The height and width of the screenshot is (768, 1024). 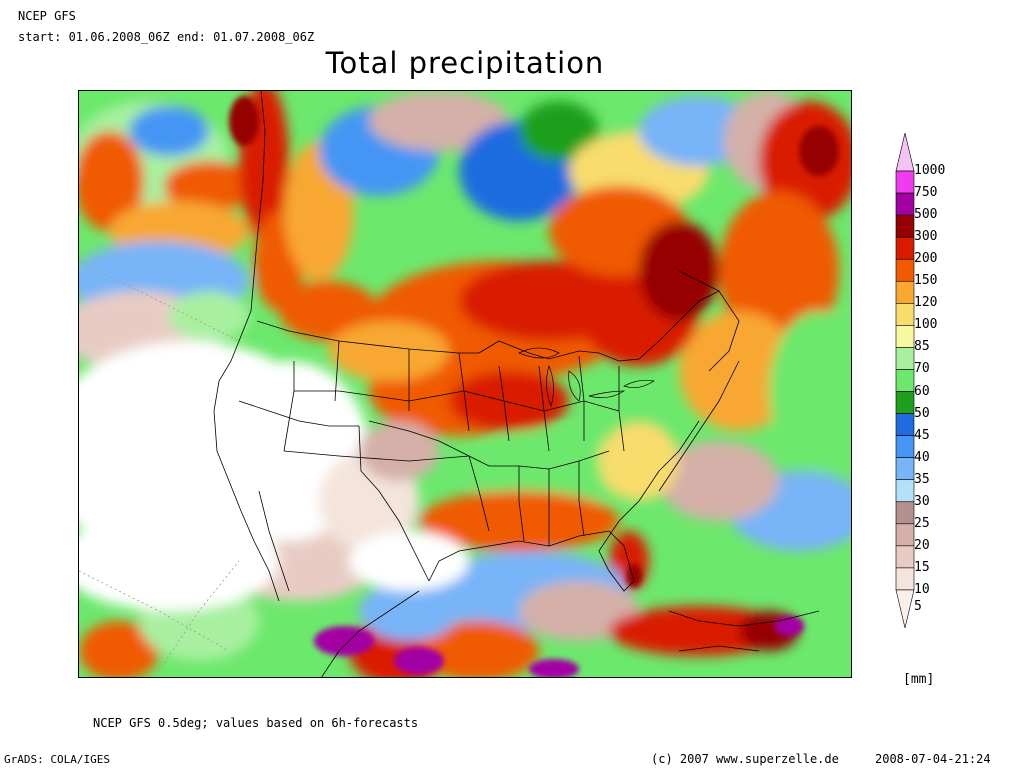 I want to click on great-lakes-outline, so click(x=586, y=377).